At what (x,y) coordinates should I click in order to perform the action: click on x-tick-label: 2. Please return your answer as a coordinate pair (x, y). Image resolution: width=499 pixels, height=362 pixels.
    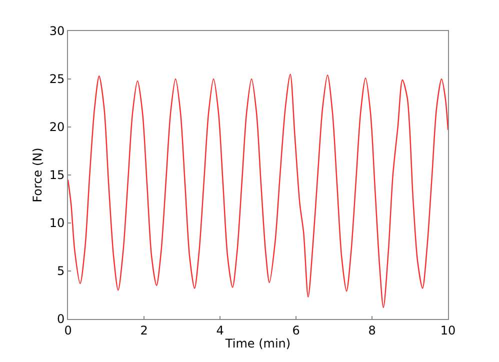
    Looking at the image, I should click on (144, 330).